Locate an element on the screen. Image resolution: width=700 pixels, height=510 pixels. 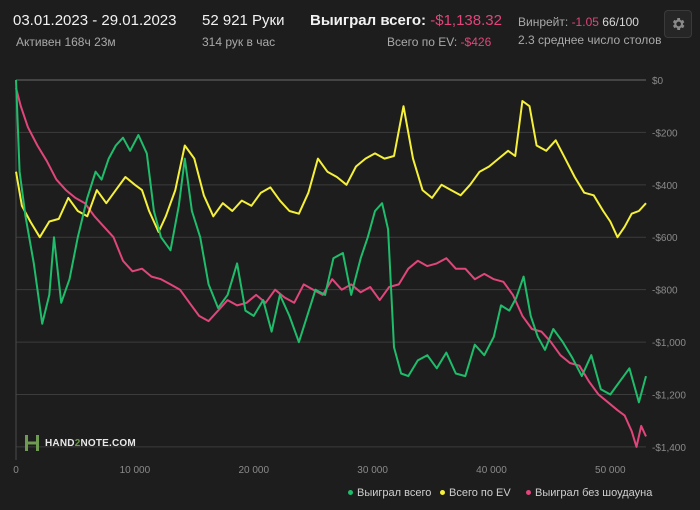
y-tick-label: -$1,400 is located at coordinates (669, 448).